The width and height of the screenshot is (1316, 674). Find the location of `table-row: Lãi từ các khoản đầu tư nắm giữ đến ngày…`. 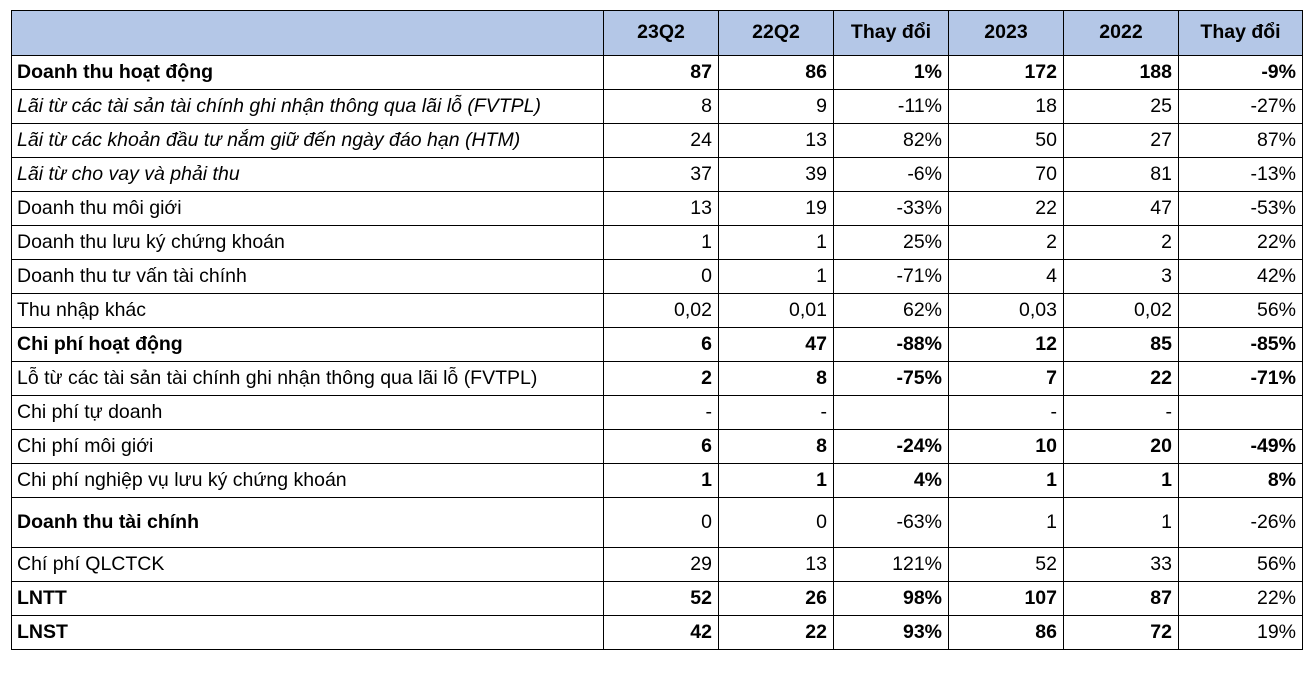

table-row: Lãi từ các khoản đầu tư nắm giữ đến ngày… is located at coordinates (657, 140).